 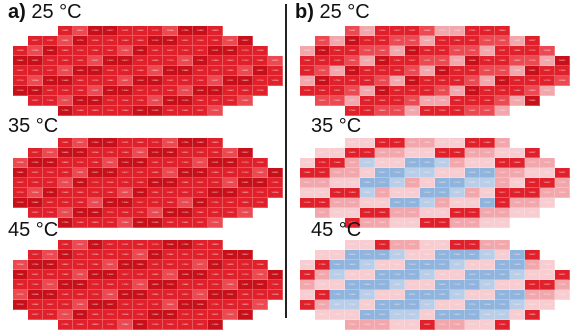 I want to click on panel-a-temp-3-label: 45 °C, so click(x=33, y=230).